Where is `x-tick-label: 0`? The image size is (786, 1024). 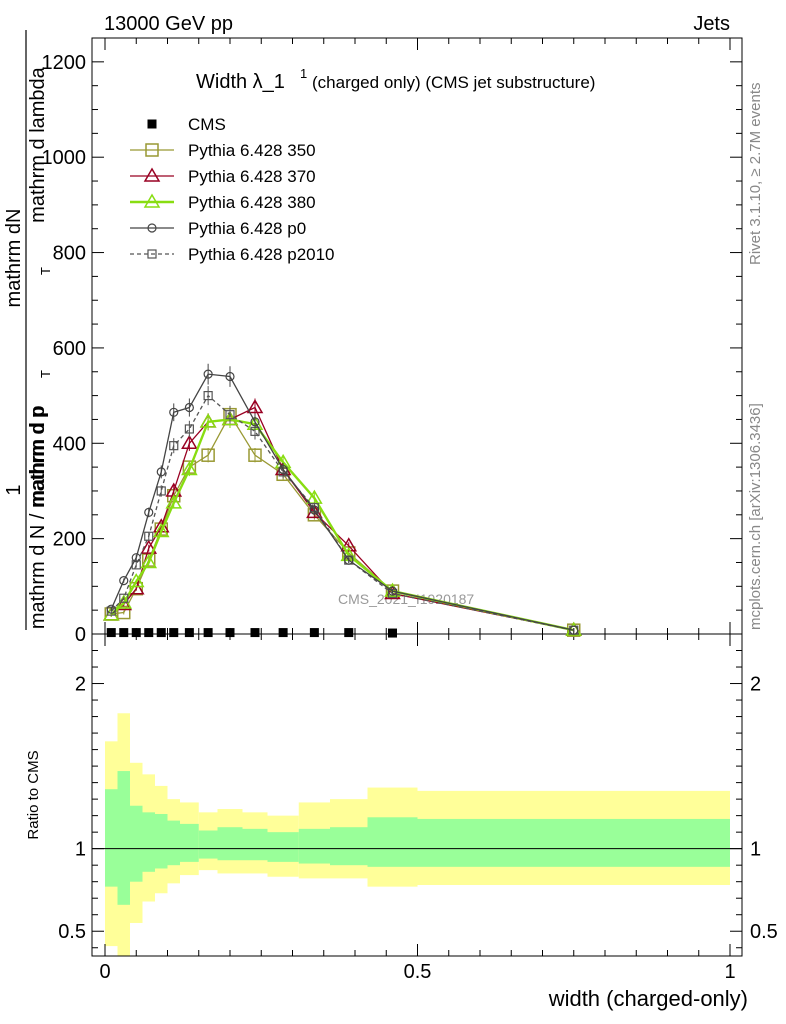
x-tick-label: 0 is located at coordinates (104, 972).